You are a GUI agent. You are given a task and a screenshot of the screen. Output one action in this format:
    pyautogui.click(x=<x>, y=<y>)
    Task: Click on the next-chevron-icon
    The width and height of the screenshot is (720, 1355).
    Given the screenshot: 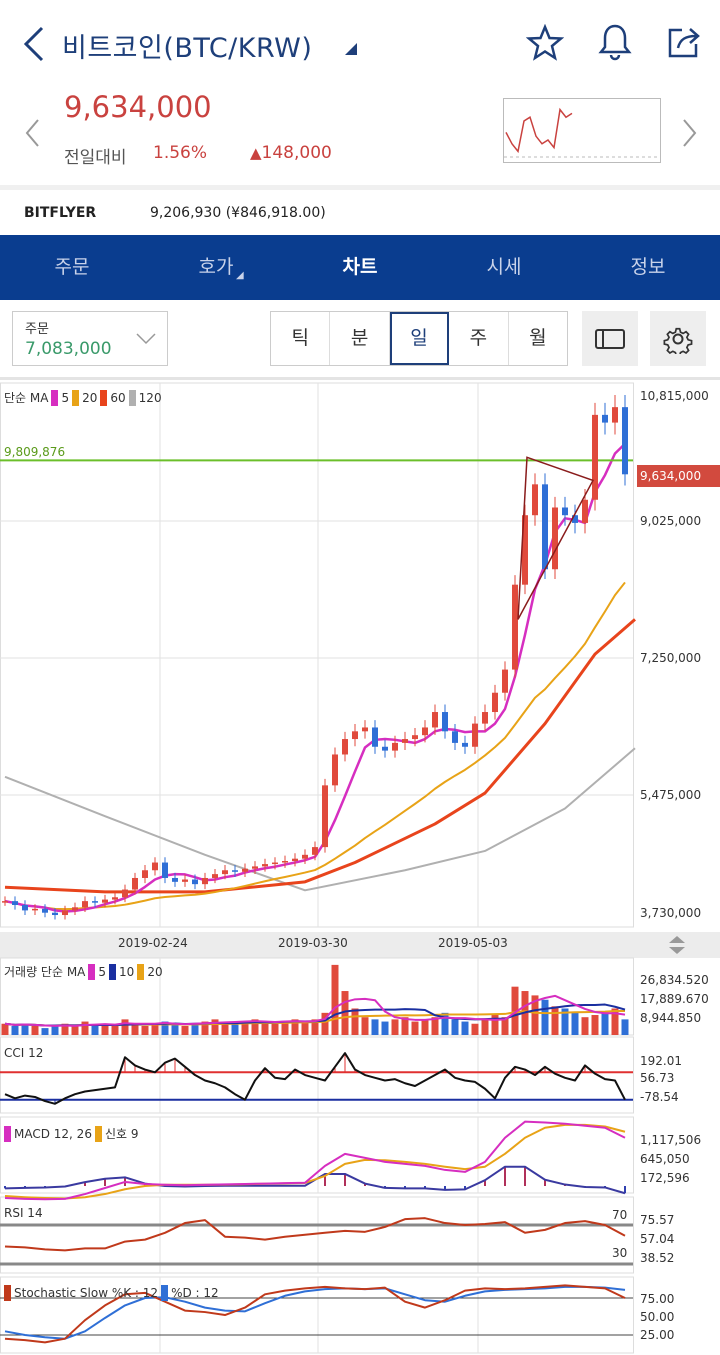 What is the action you would take?
    pyautogui.click(x=690, y=133)
    